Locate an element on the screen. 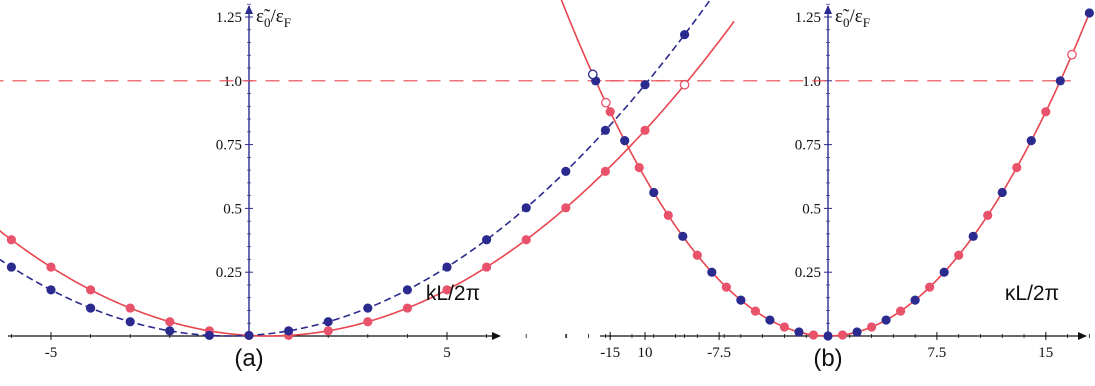 The height and width of the screenshot is (386, 1095). x-tick-label: -7.5 is located at coordinates (719, 353).